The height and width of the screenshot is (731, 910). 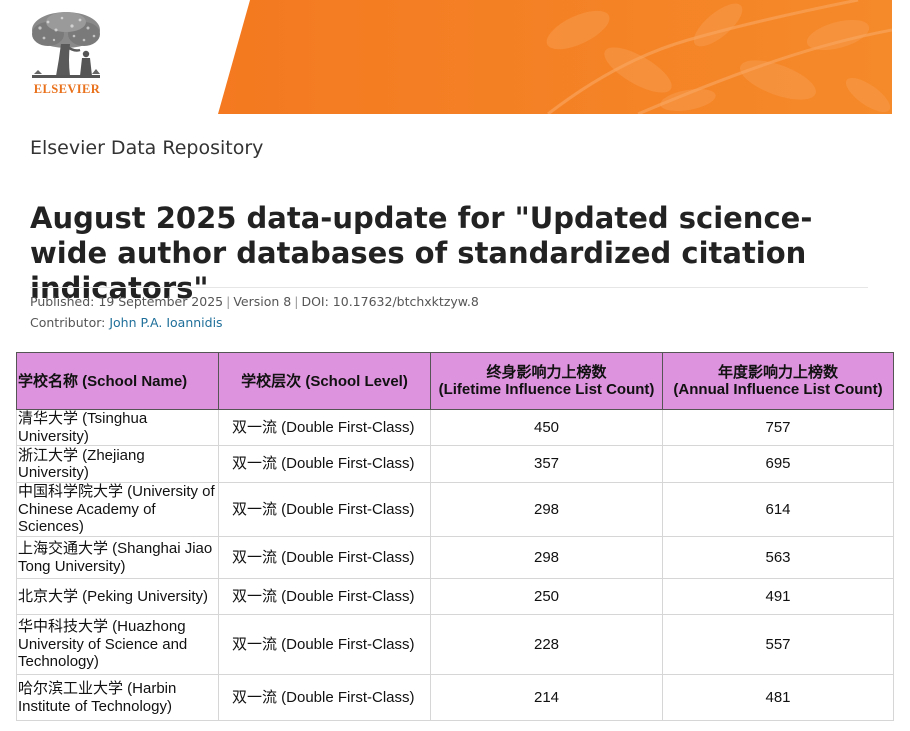 What do you see at coordinates (117, 381) in the screenshot?
I see `column-header-school-name: 学校名称 (School Name)` at bounding box center [117, 381].